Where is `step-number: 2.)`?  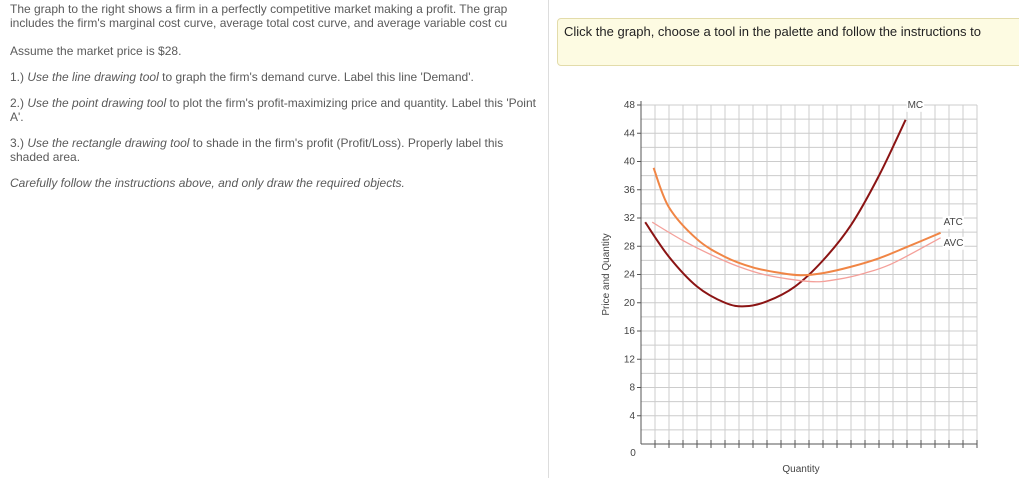 step-number: 2.) is located at coordinates (17, 103).